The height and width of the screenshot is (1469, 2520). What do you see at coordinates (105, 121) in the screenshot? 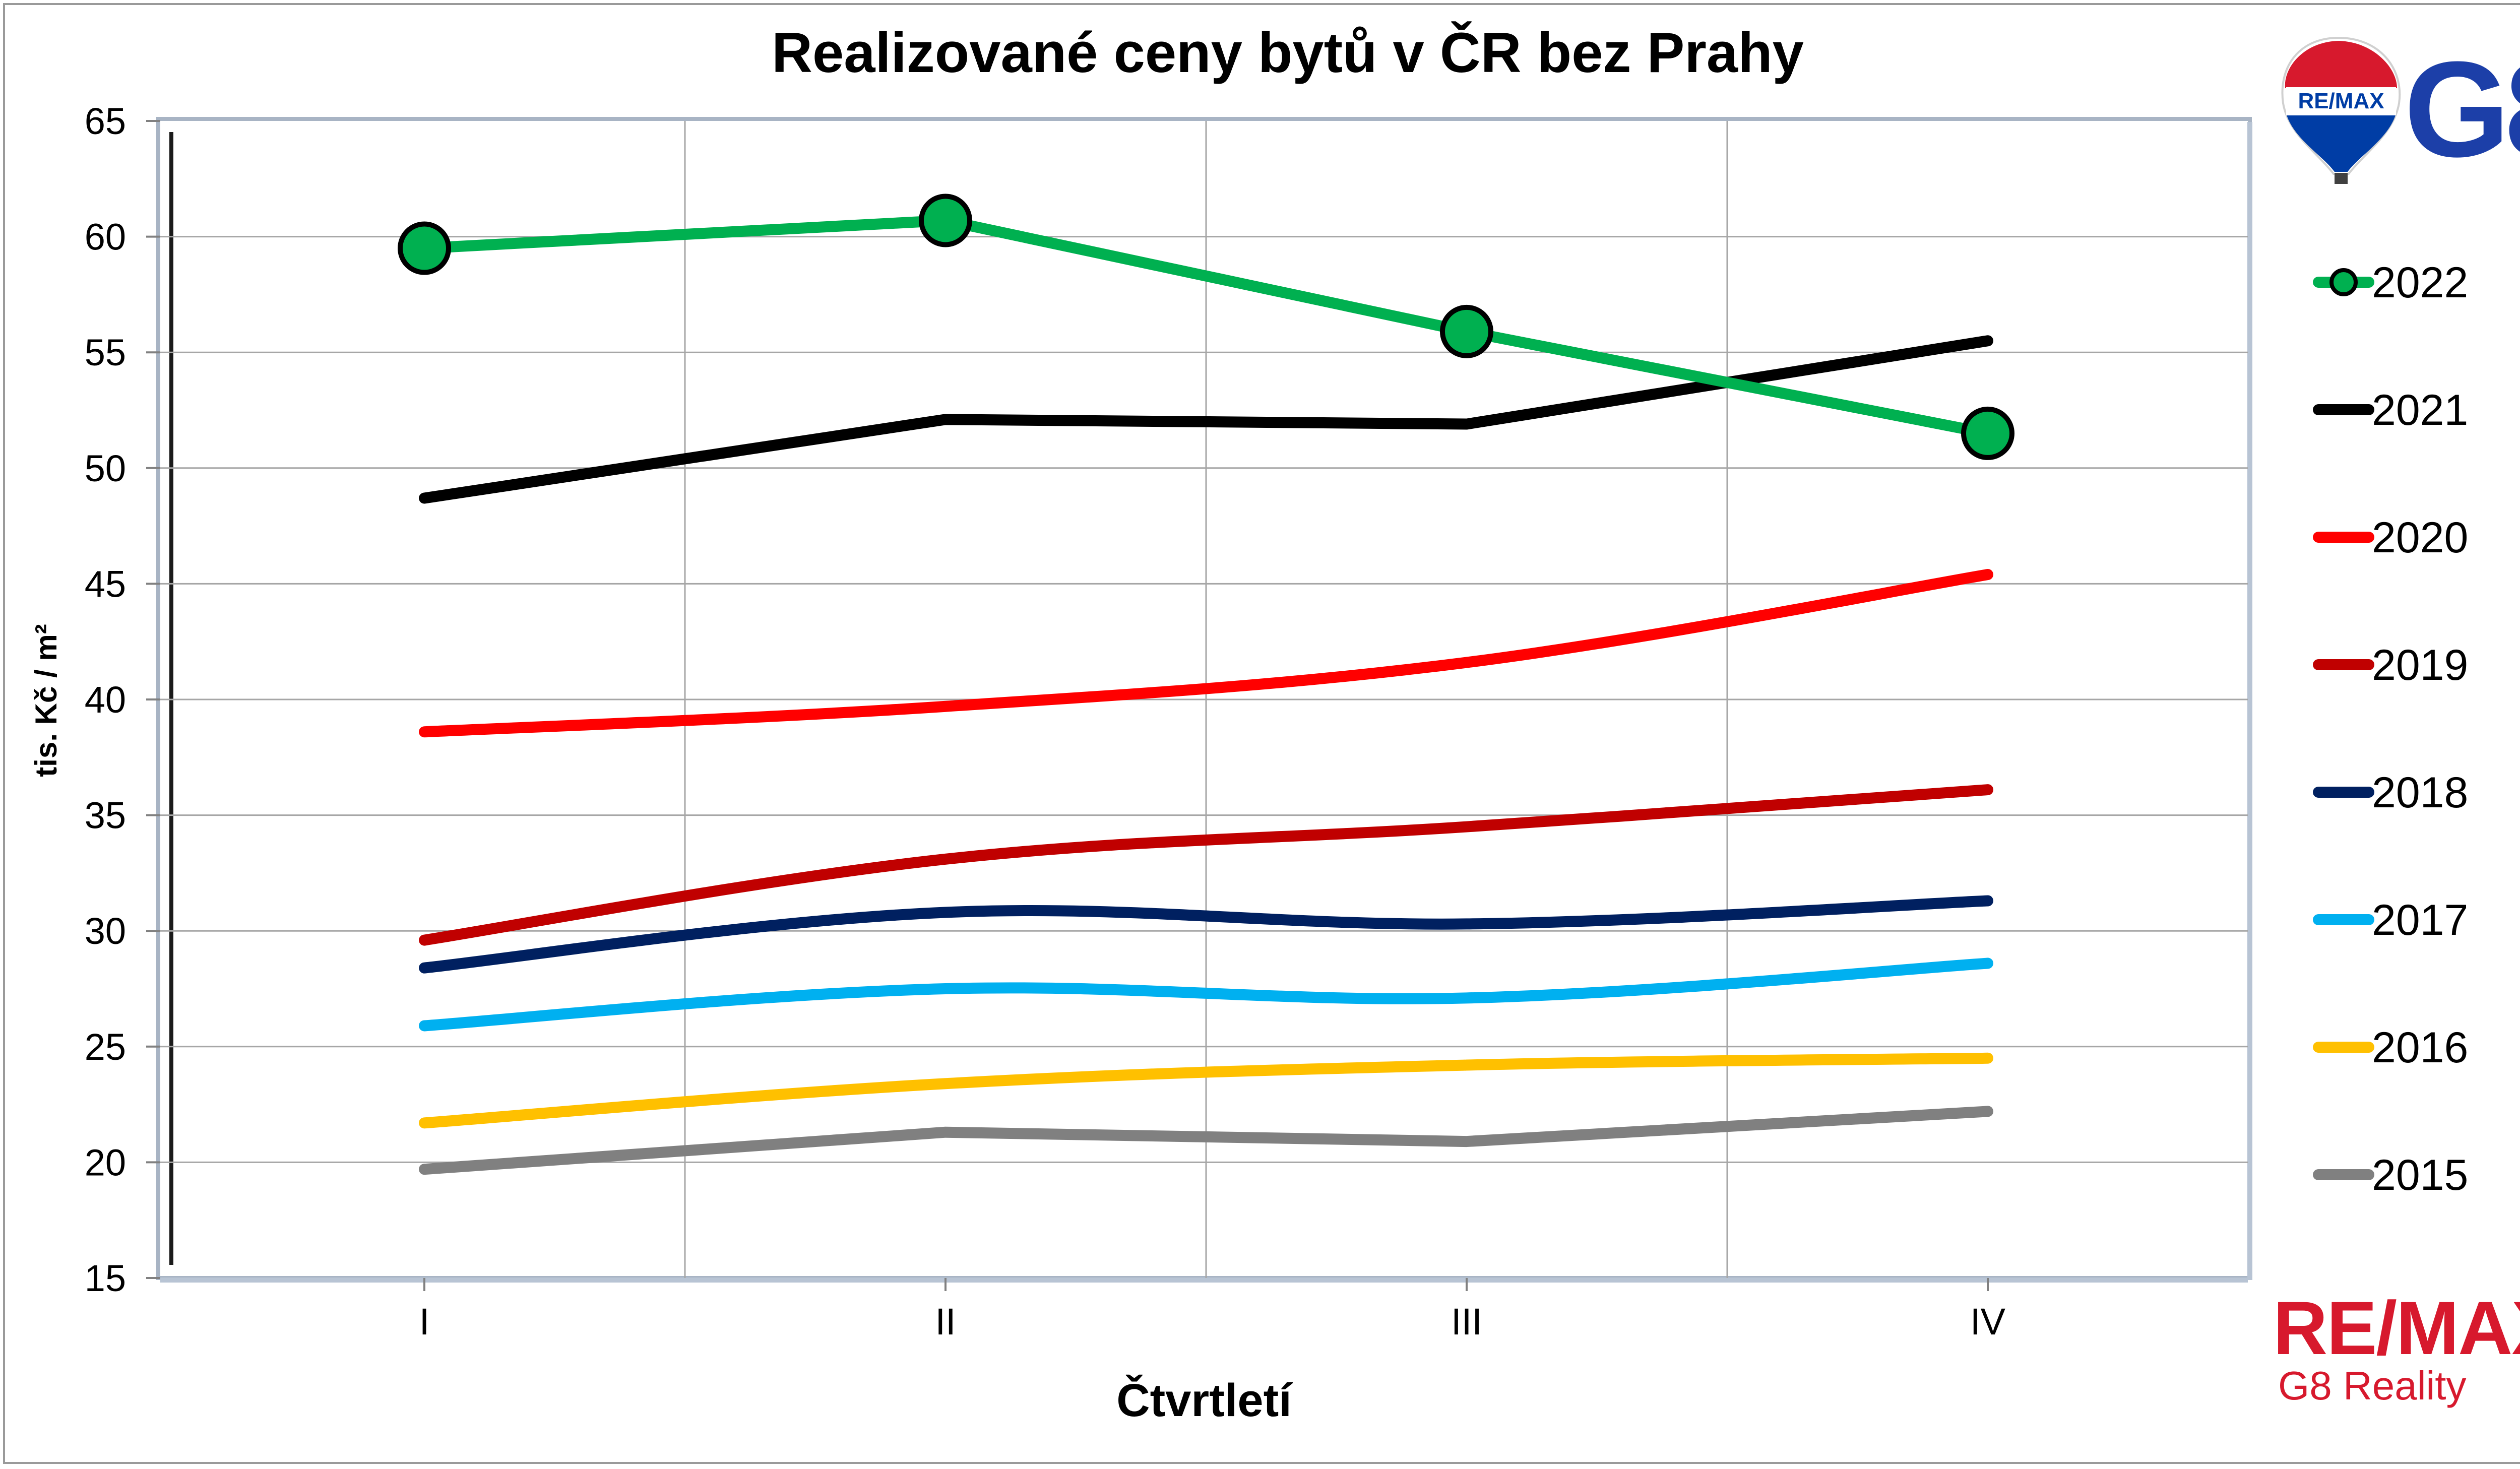
I see `y-tick-label: 65` at bounding box center [105, 121].